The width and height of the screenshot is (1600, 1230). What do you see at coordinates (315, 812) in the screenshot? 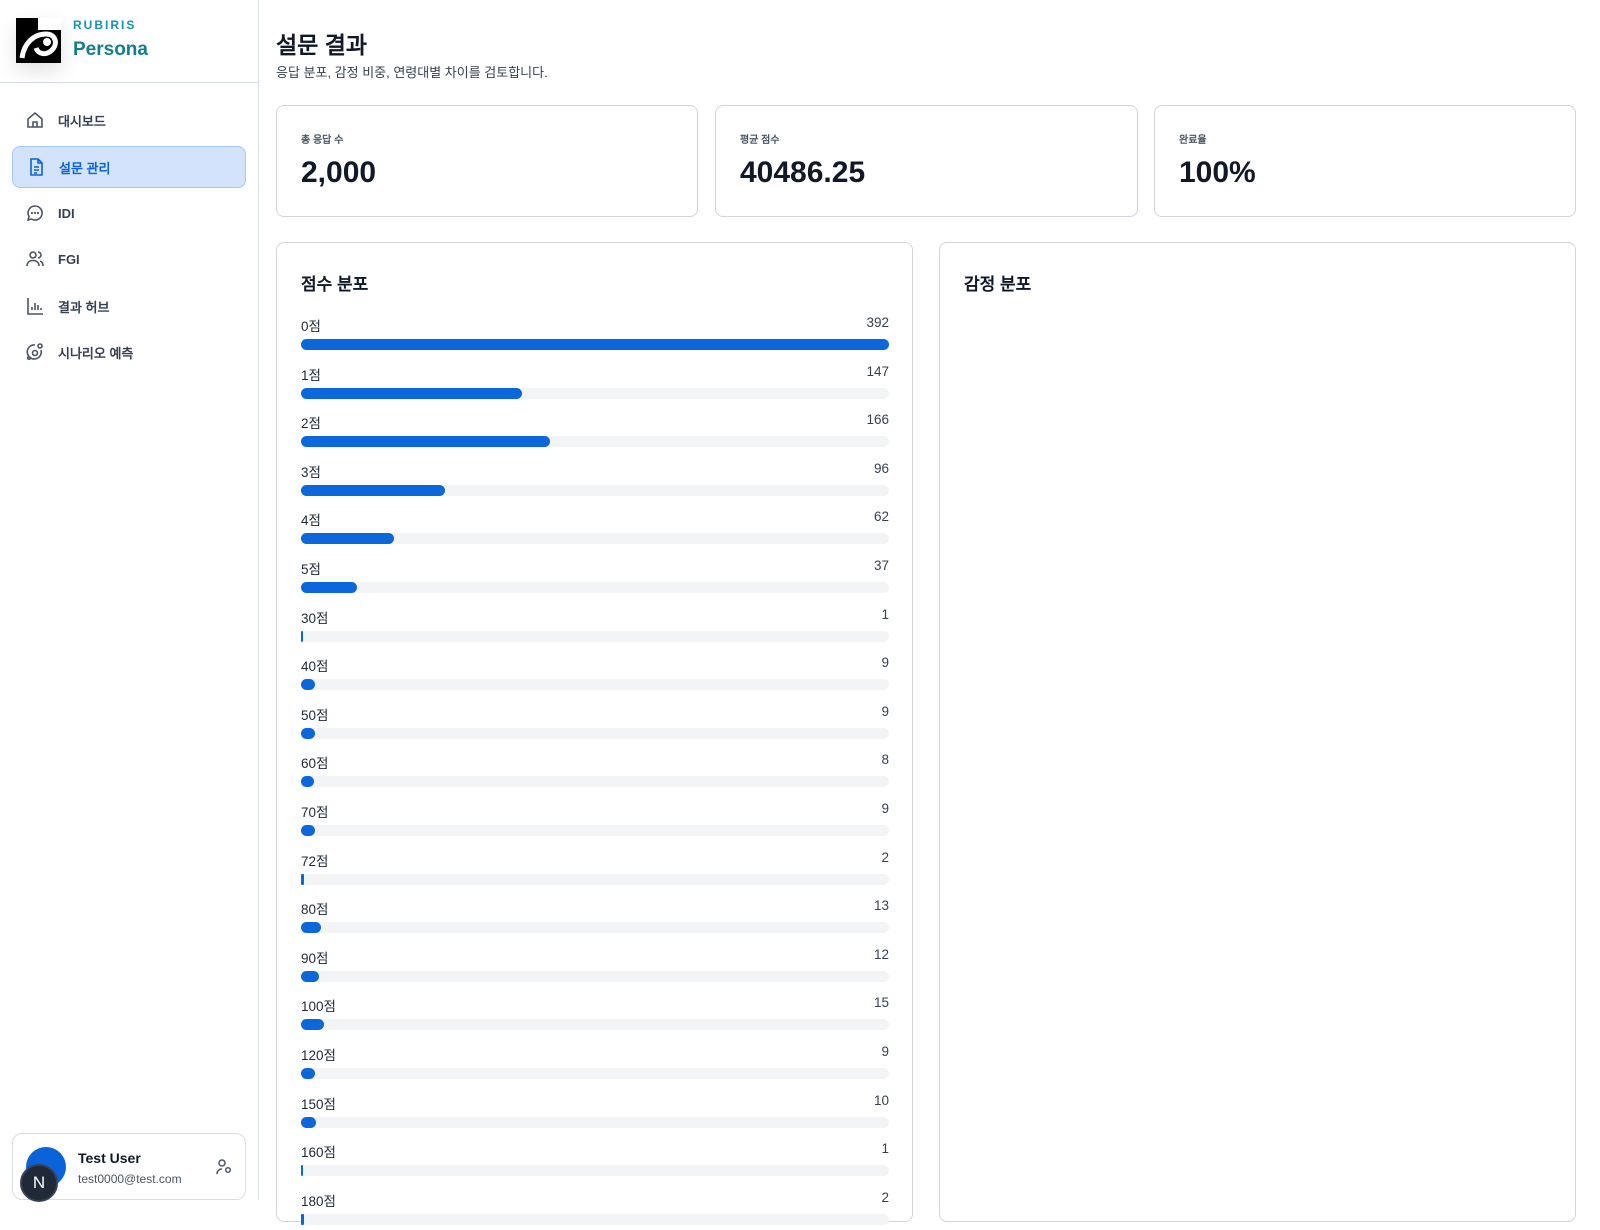
I see `bar-label: 70점` at bounding box center [315, 812].